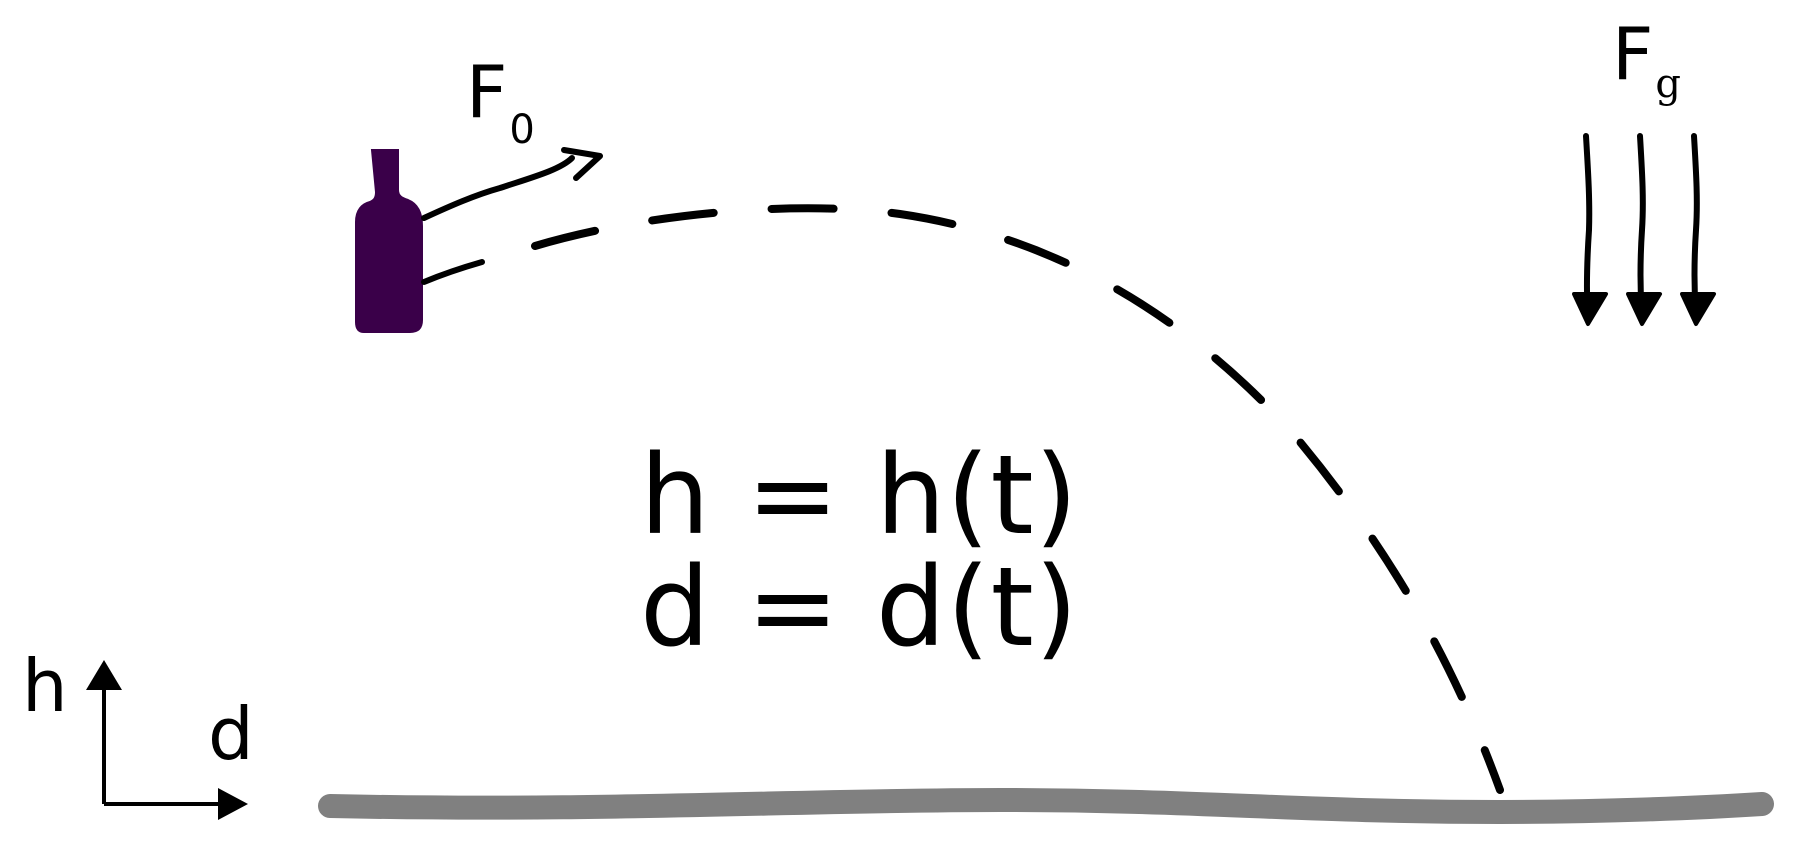 This screenshot has width=1800, height=851. I want to click on initial-force-symbol: F, so click(487, 92).